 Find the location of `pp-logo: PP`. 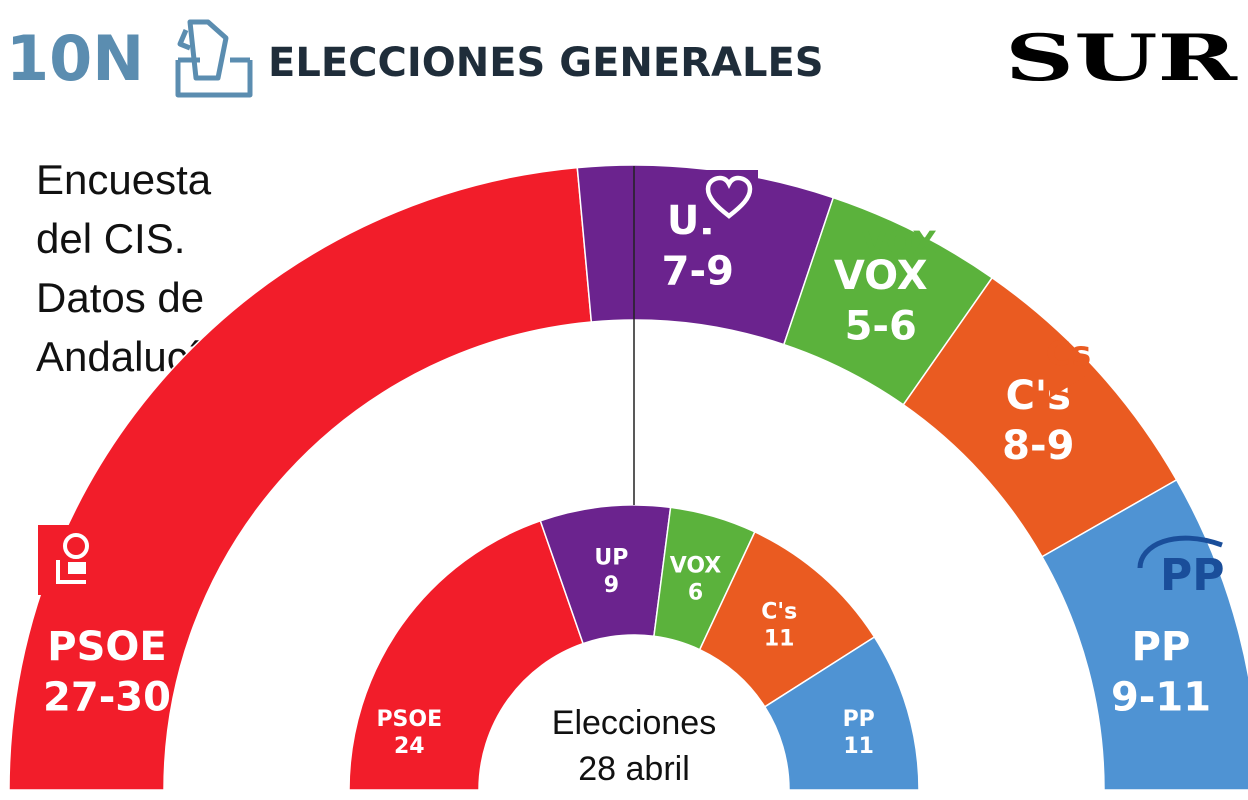

pp-logo: PP is located at coordinates (1181, 568).